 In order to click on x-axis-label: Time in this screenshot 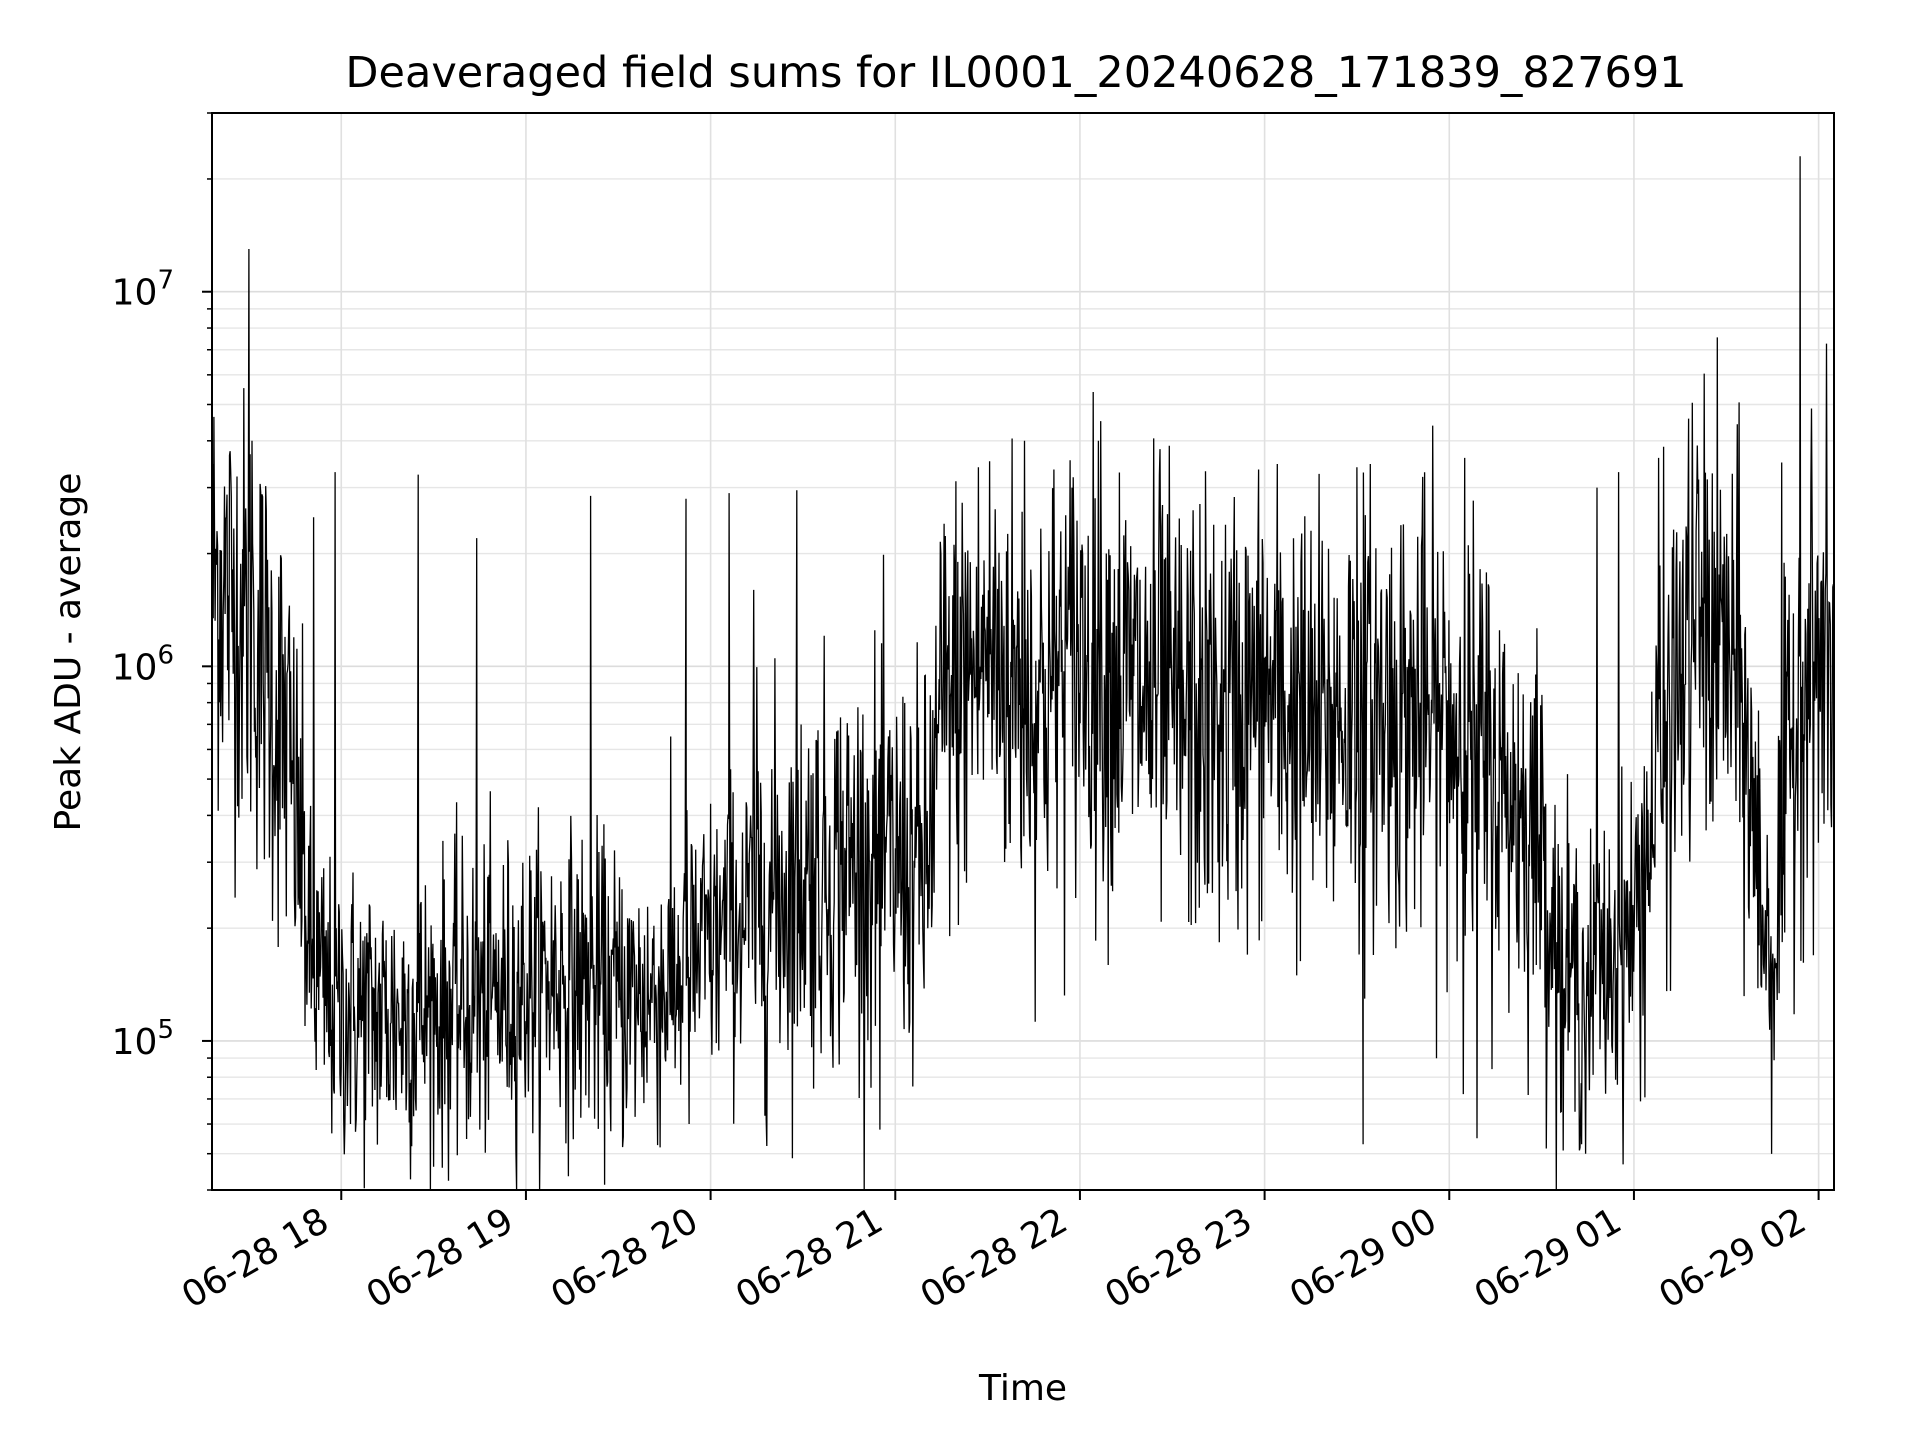, I will do `click(1022, 1388)`.